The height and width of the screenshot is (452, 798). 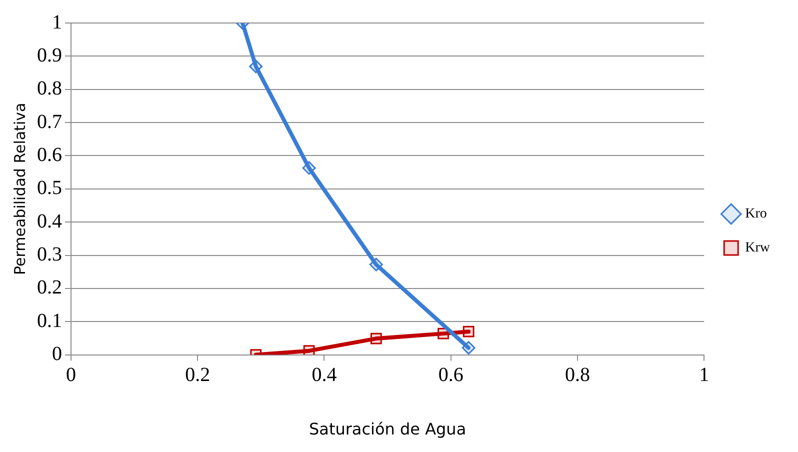 What do you see at coordinates (49, 89) in the screenshot?
I see `y-tick-label: 0.8` at bounding box center [49, 89].